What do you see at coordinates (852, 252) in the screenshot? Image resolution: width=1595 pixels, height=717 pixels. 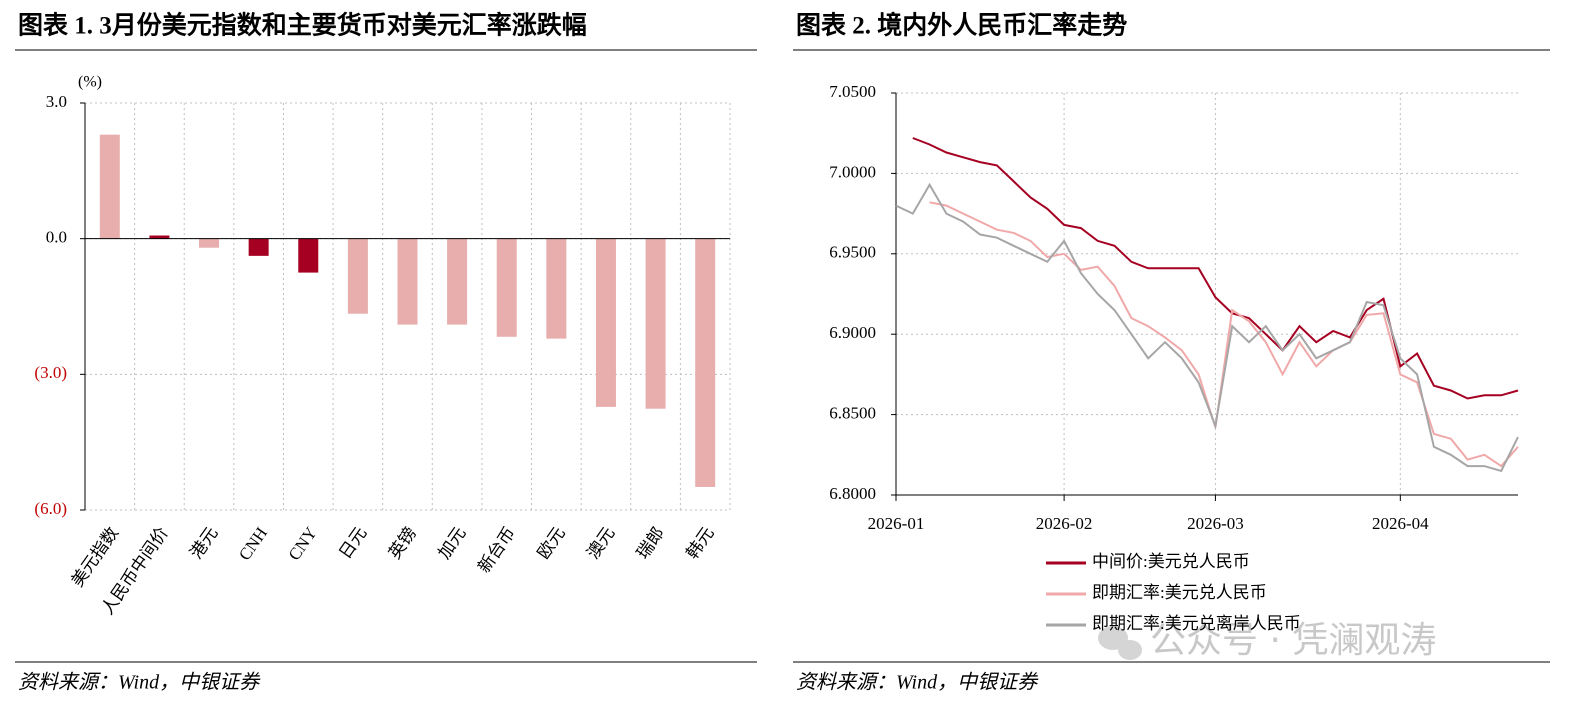 I see `y-tick-label: 6.9500` at bounding box center [852, 252].